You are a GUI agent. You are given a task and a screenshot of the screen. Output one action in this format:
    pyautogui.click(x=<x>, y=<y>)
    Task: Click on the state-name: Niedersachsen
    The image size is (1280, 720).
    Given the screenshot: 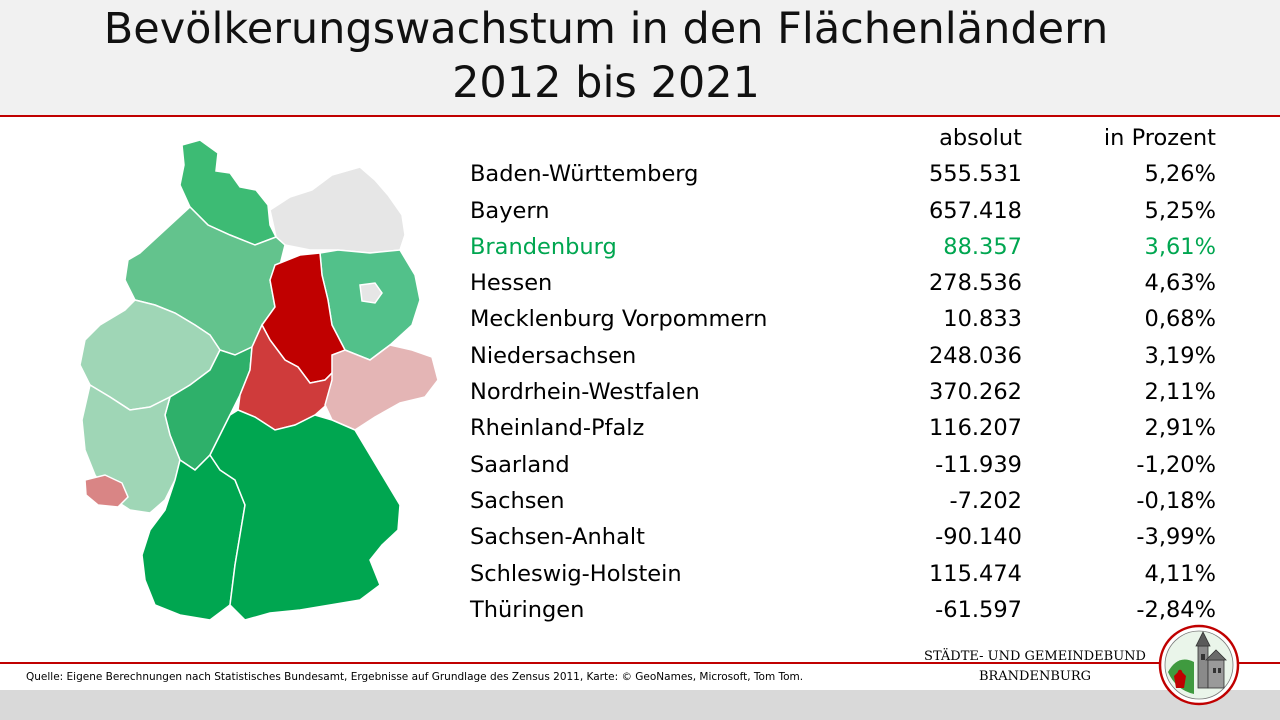 What is the action you would take?
    pyautogui.click(x=553, y=355)
    